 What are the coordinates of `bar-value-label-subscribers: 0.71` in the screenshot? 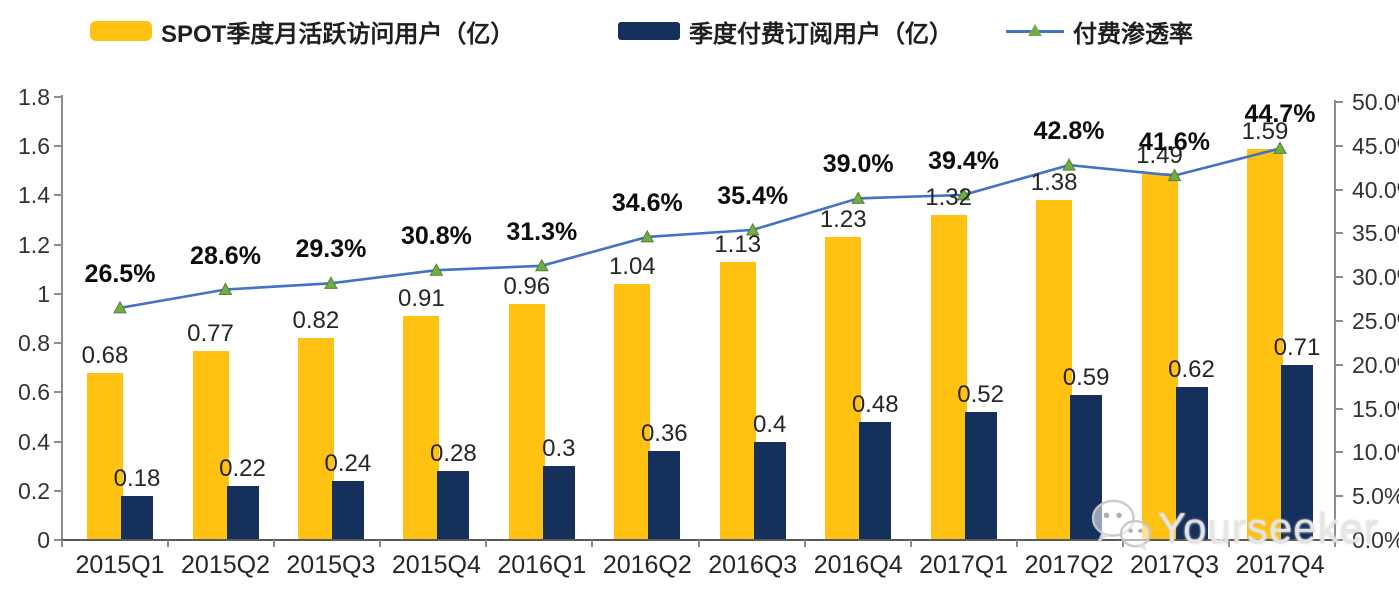 It's located at (1297, 348).